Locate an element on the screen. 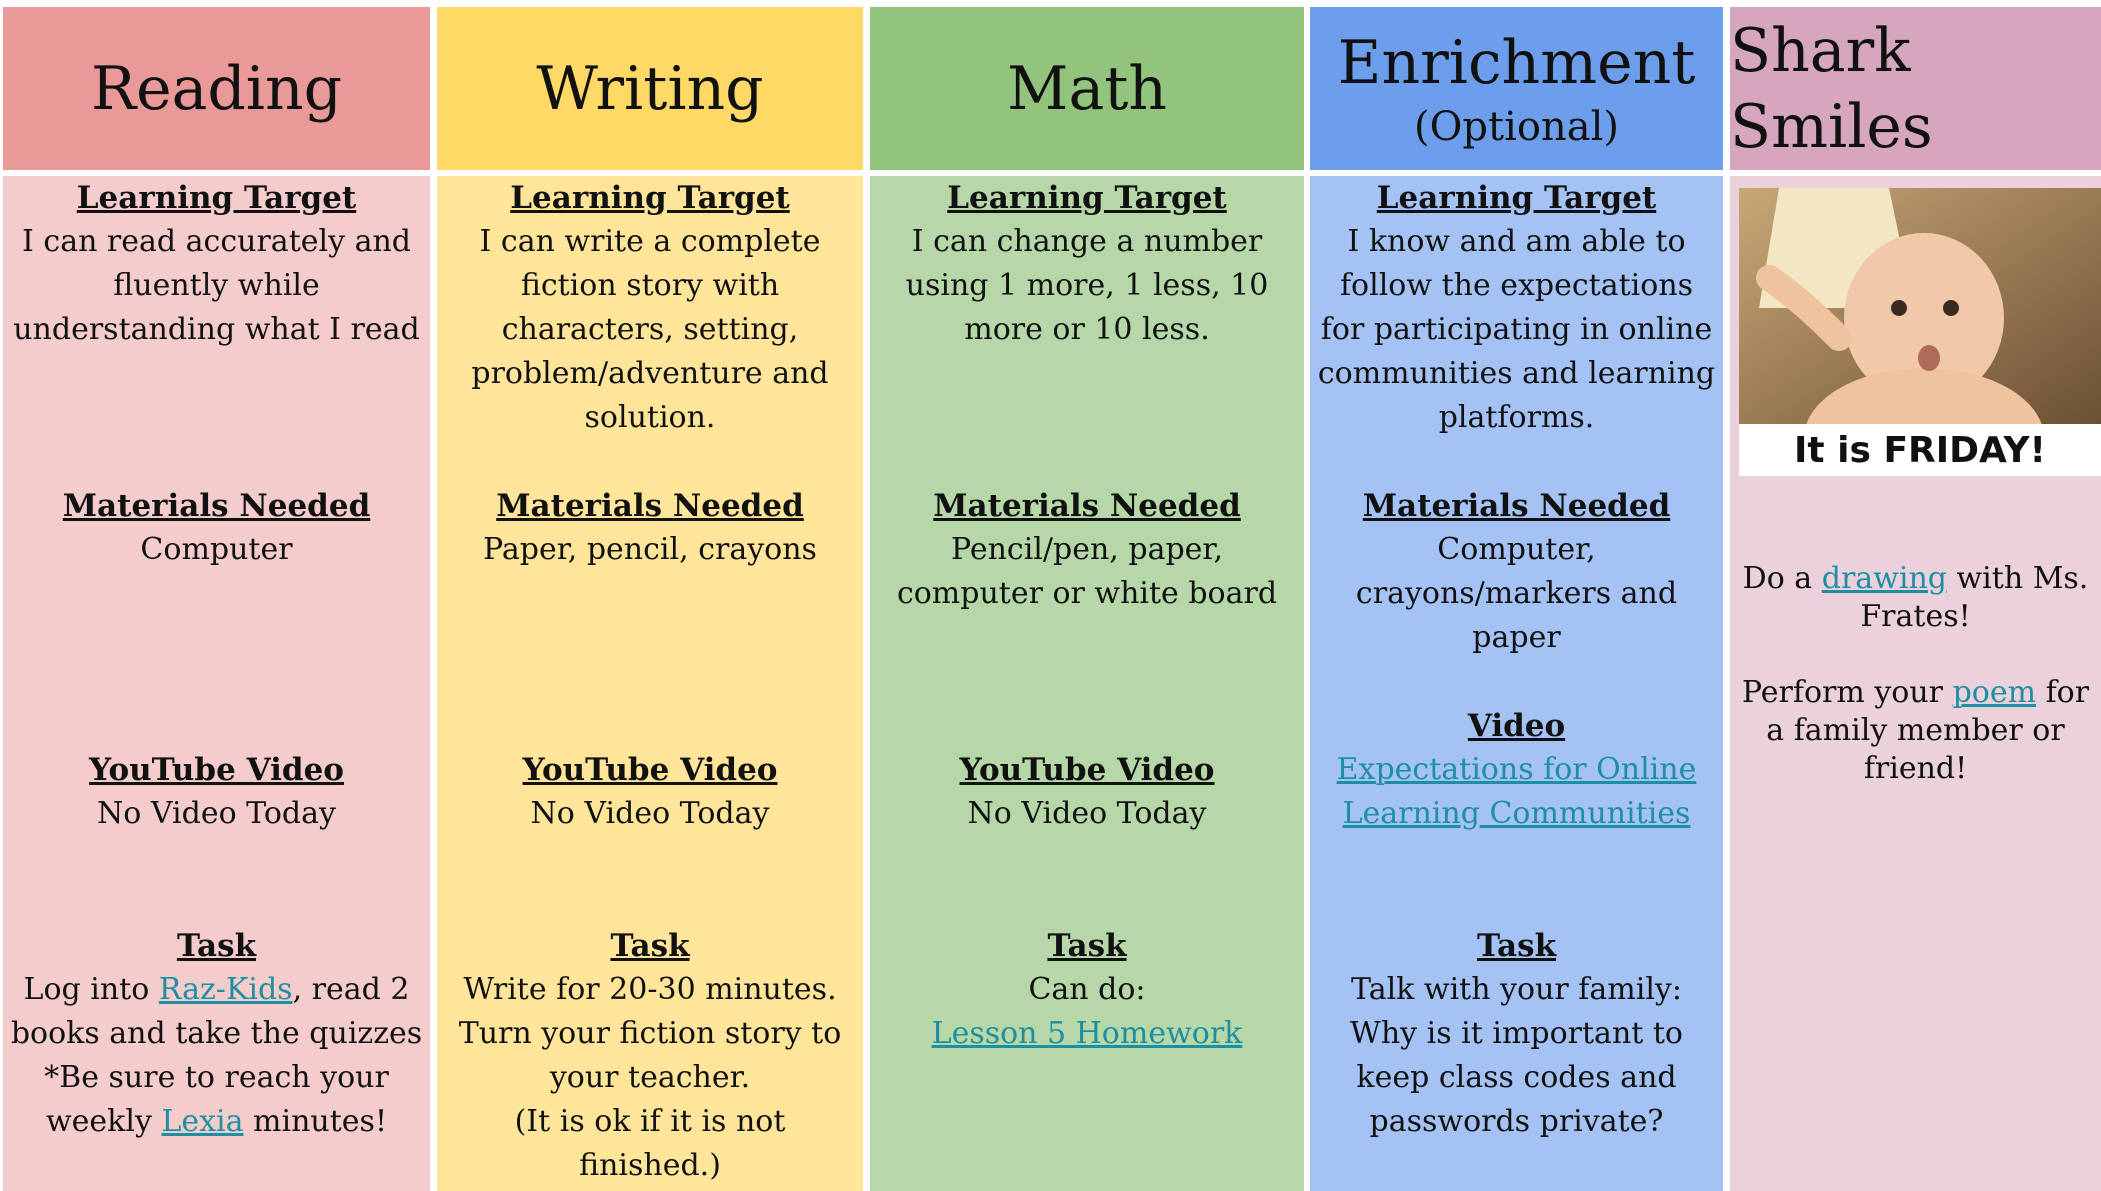  photo: It is FRIDAY! is located at coordinates (1920, 332).